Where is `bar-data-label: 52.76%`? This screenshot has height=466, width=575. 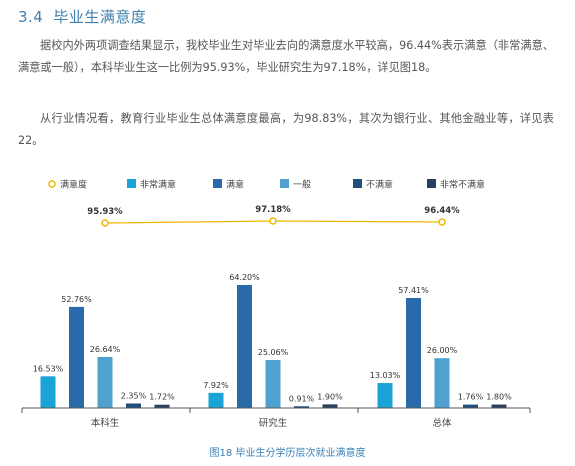 bar-data-label: 52.76% is located at coordinates (76, 299).